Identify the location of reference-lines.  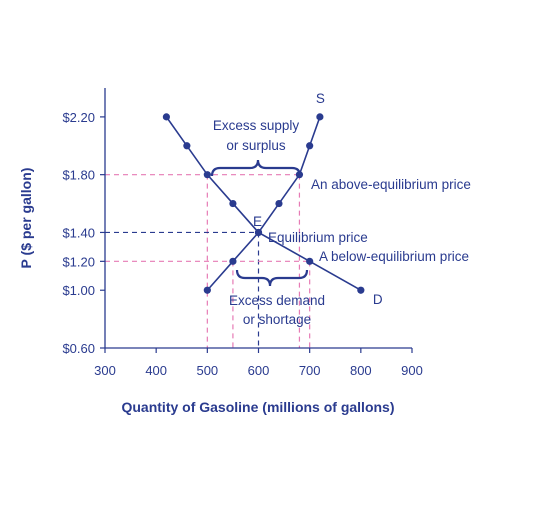
(208, 261).